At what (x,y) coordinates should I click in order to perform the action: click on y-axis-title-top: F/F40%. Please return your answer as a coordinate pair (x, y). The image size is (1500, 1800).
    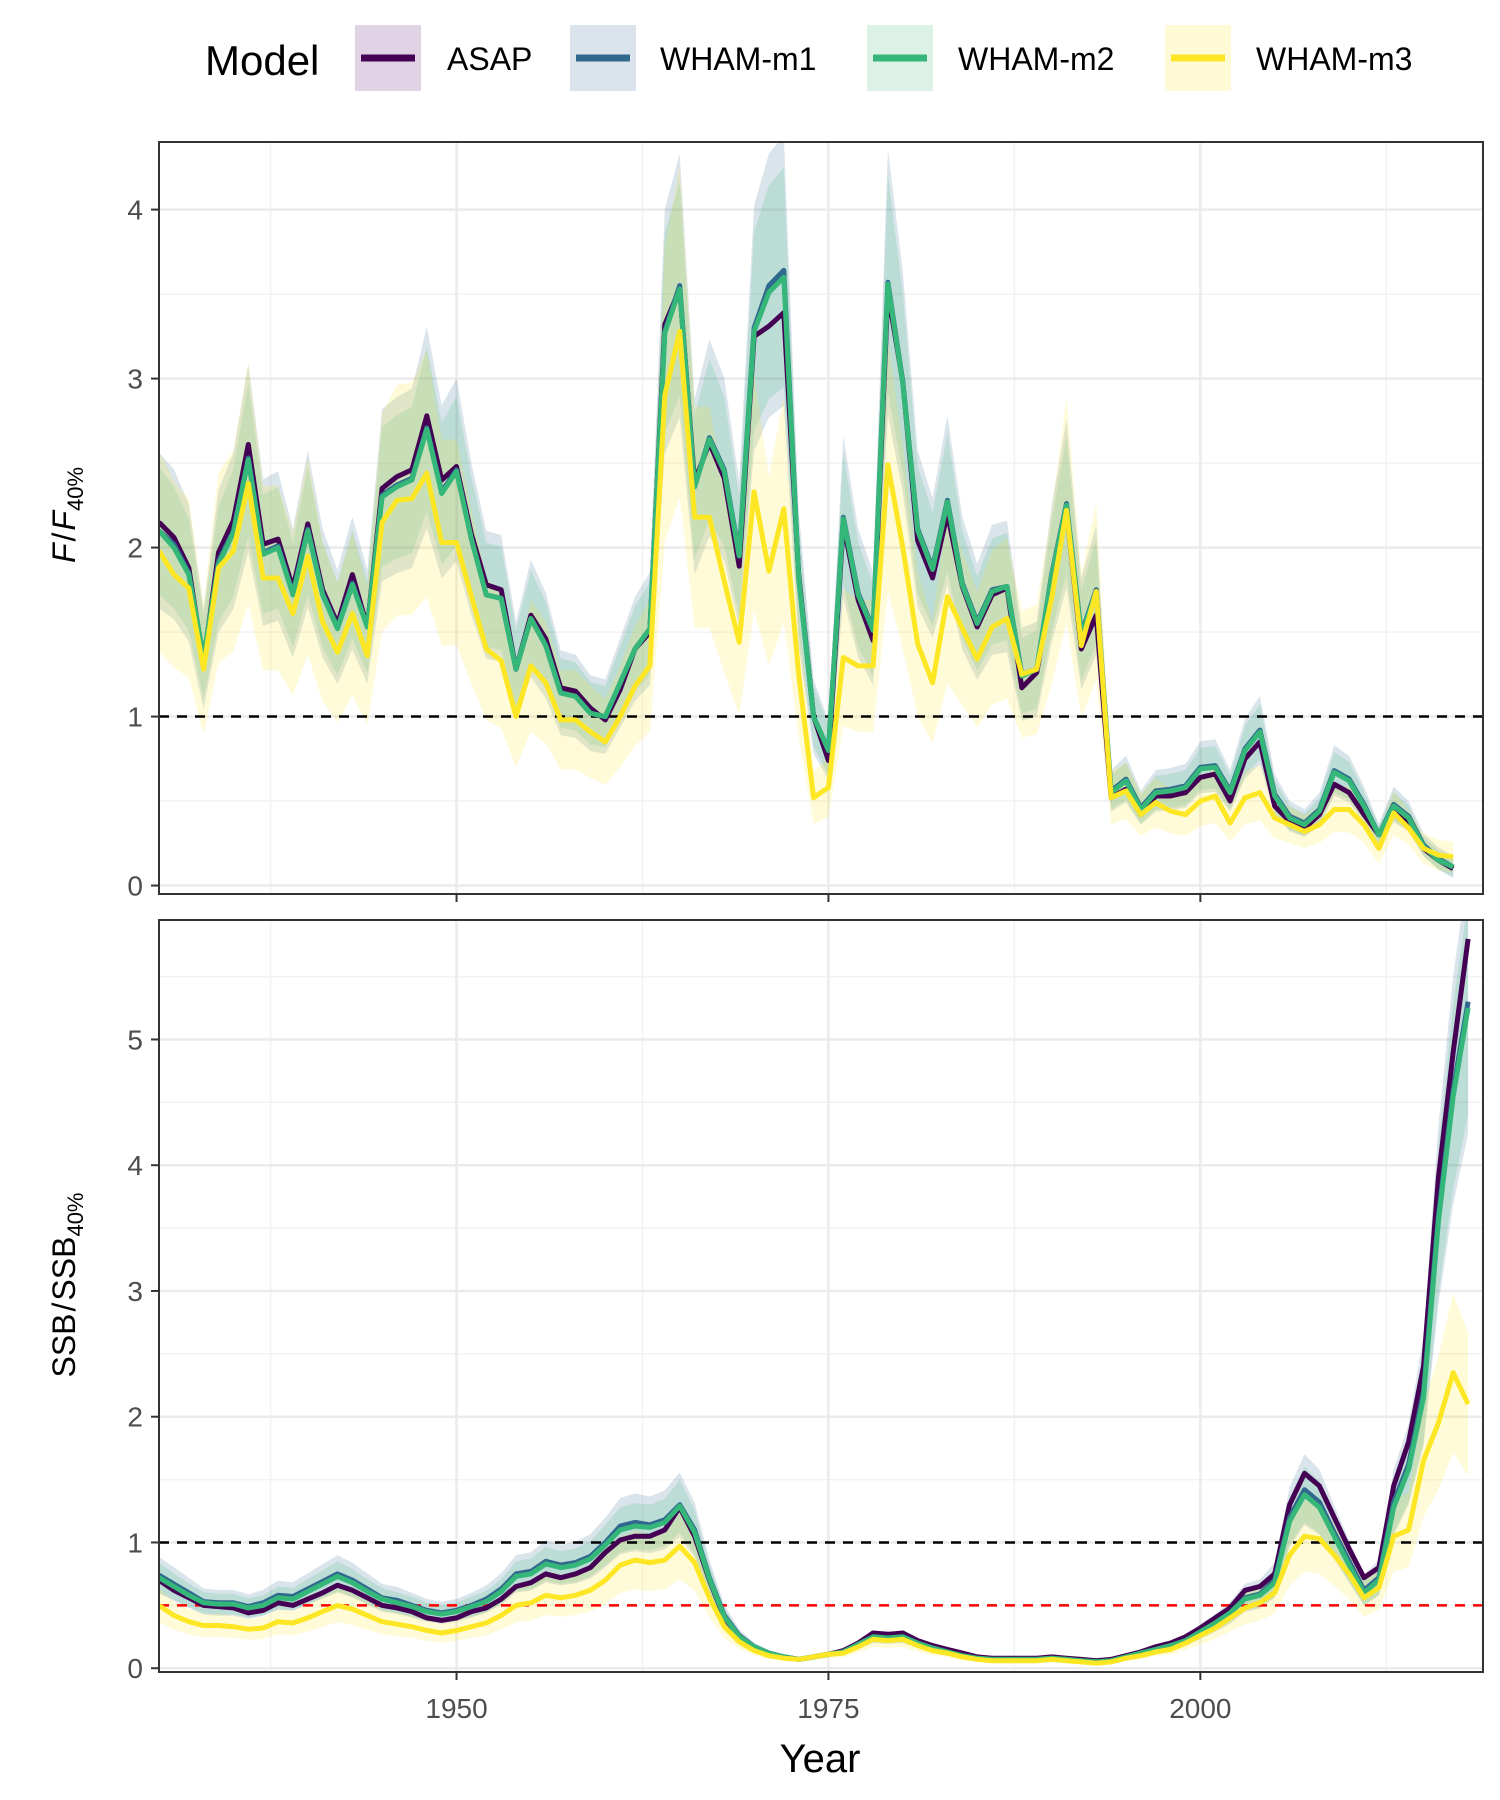
    Looking at the image, I should click on (67, 515).